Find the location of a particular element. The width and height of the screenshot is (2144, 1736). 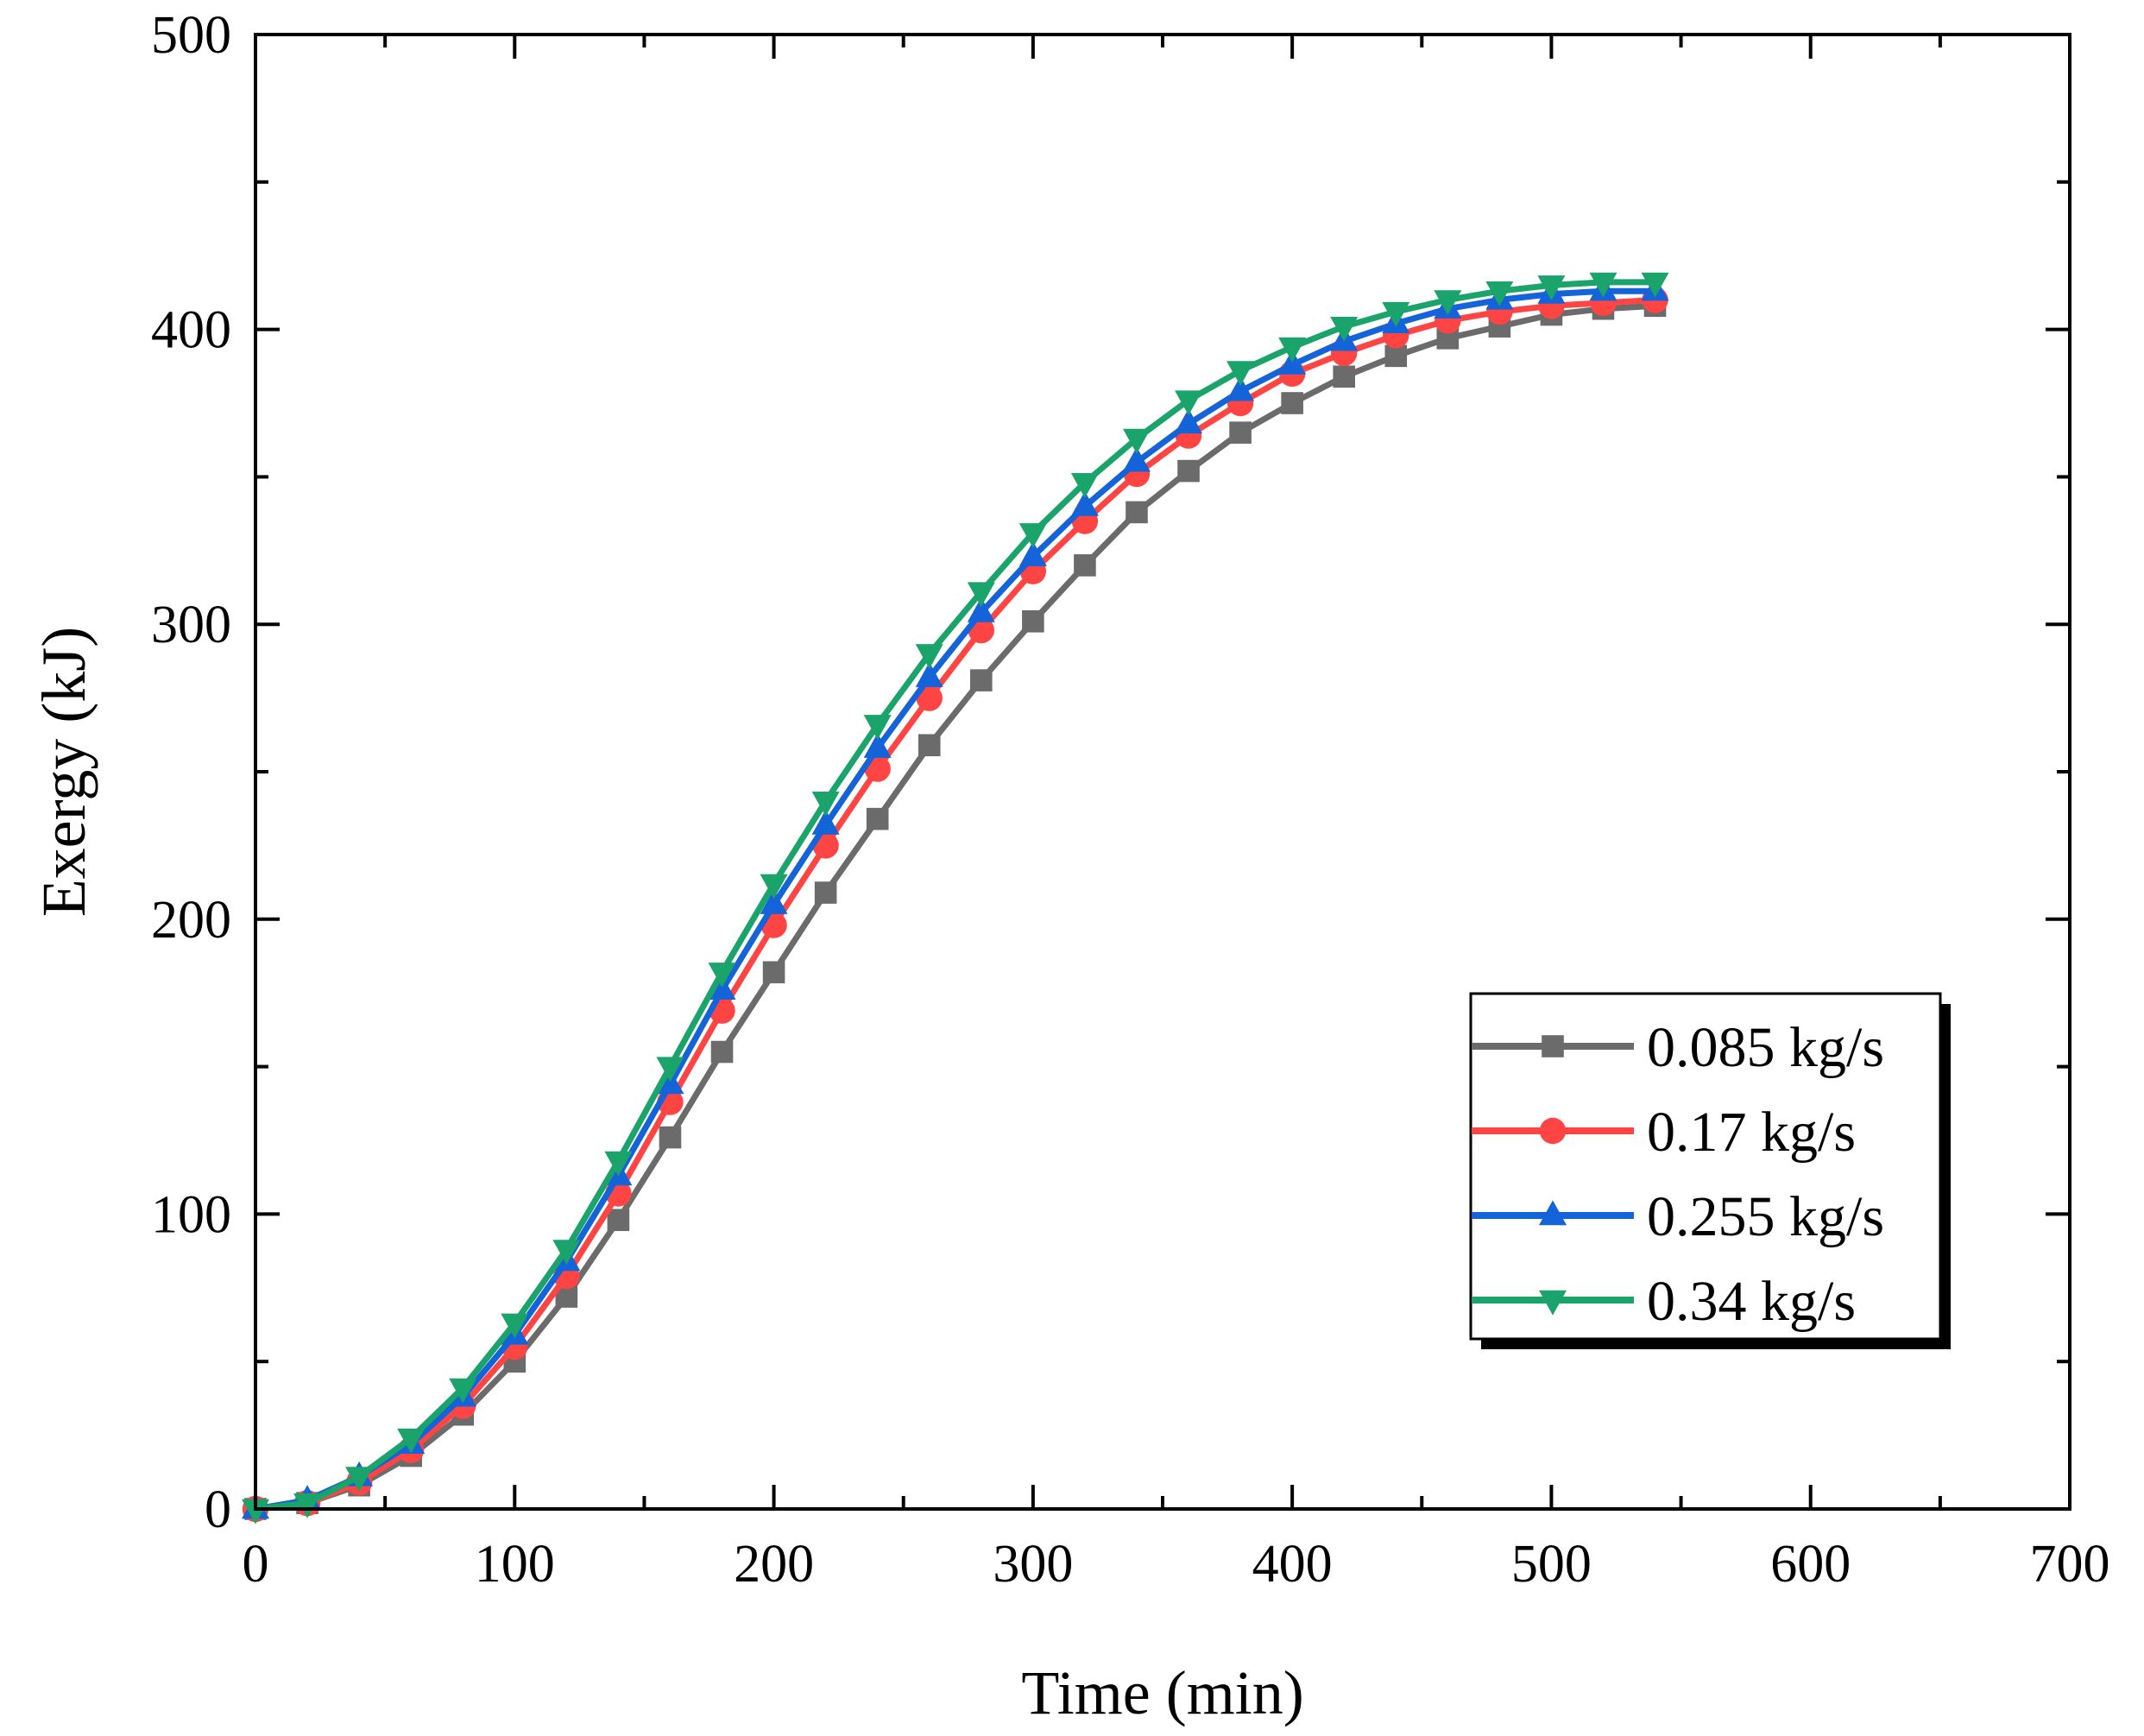

x-tick-label: 400 is located at coordinates (1292, 1564).